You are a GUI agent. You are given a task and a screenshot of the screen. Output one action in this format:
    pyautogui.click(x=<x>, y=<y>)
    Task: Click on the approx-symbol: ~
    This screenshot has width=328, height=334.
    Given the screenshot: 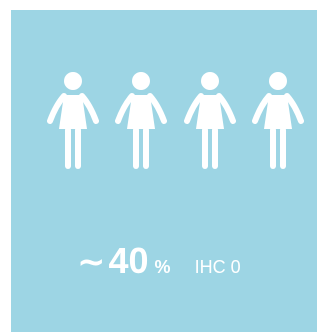 What is the action you would take?
    pyautogui.click(x=91, y=262)
    